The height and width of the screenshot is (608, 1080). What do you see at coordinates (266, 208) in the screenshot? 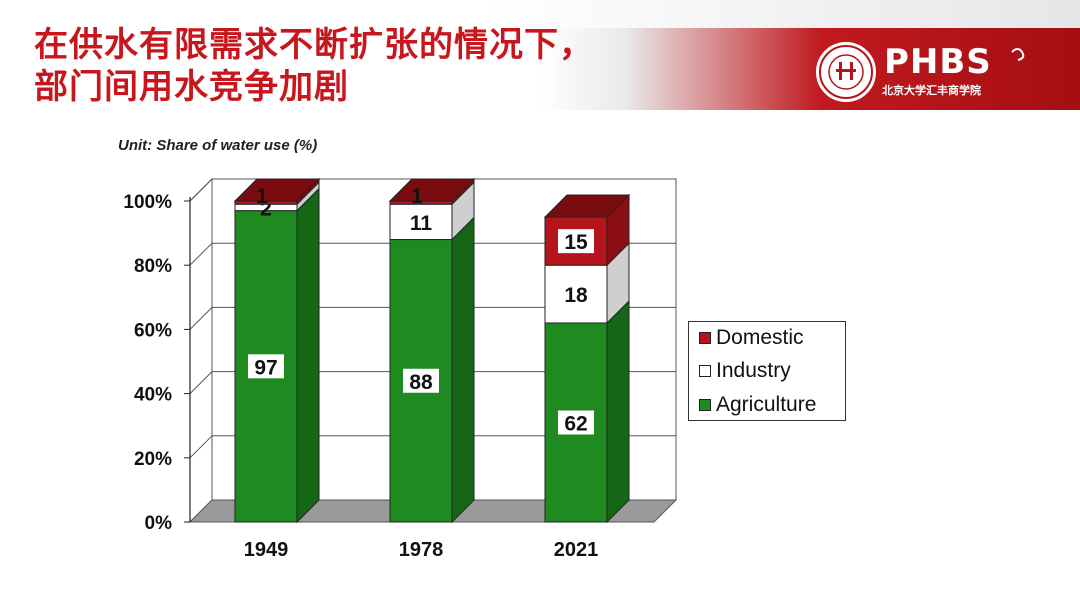
I see `data-label-industry-1949: 2` at bounding box center [266, 208].